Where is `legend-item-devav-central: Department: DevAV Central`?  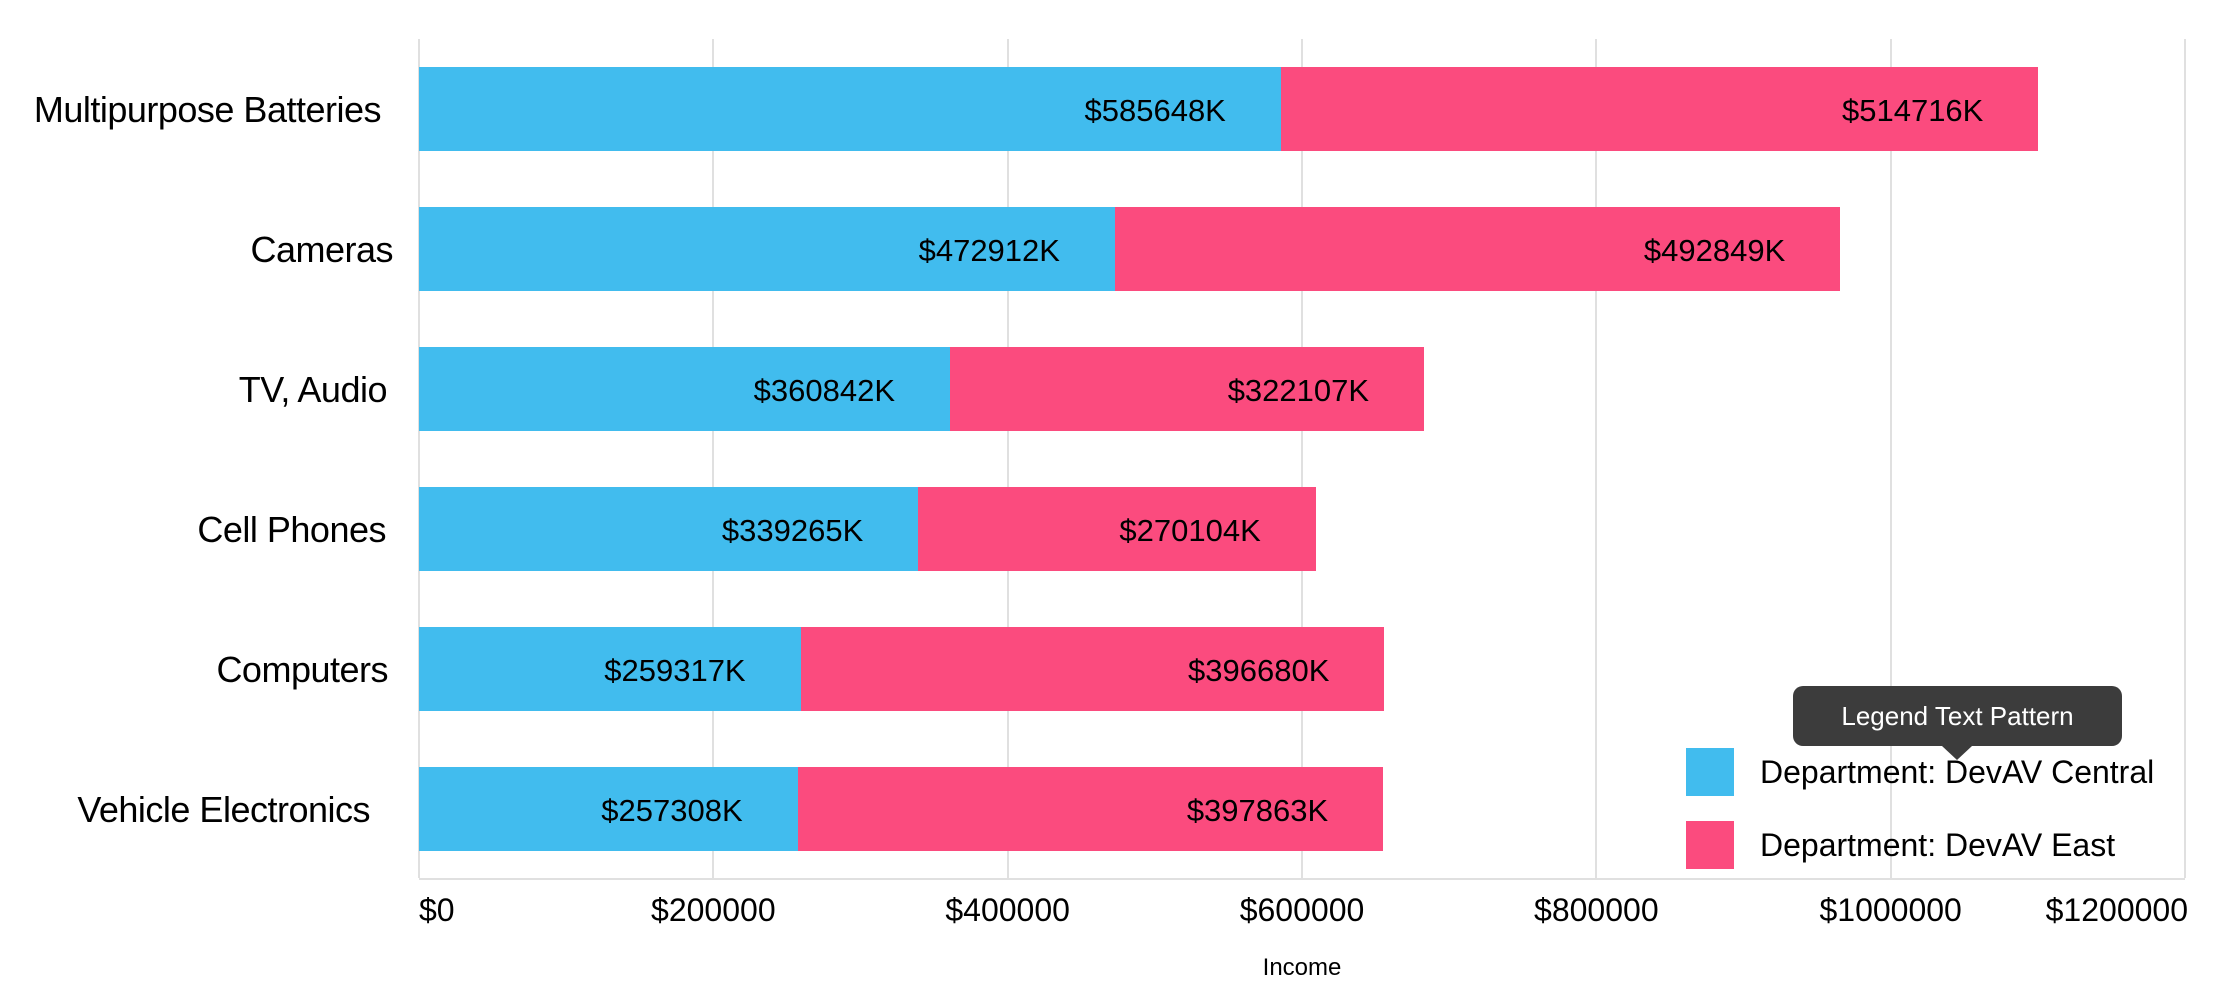
legend-item-devav-central: Department: DevAV Central is located at coordinates (1920, 772).